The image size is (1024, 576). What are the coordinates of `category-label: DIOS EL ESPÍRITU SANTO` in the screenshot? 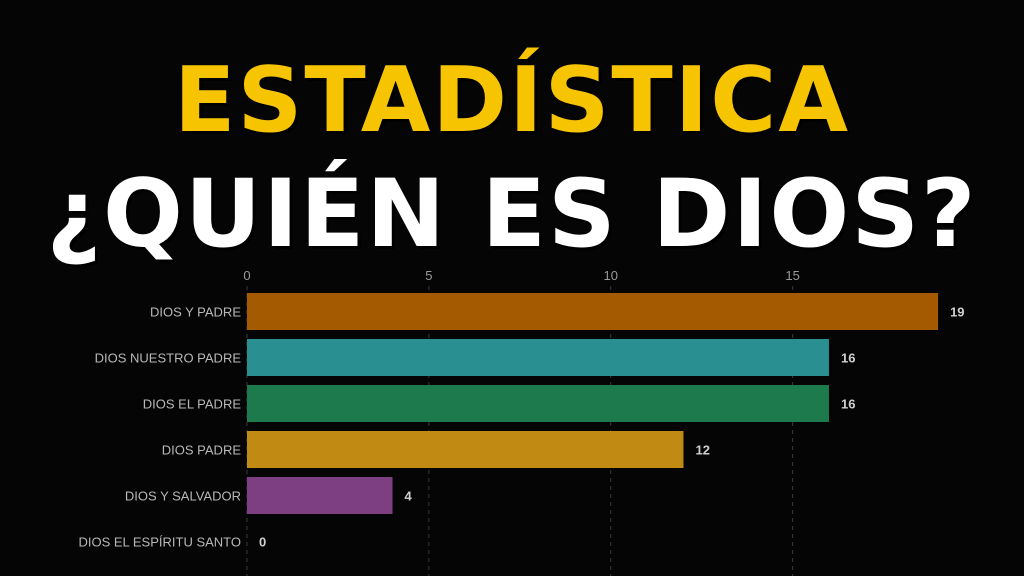 It's located at (159, 542).